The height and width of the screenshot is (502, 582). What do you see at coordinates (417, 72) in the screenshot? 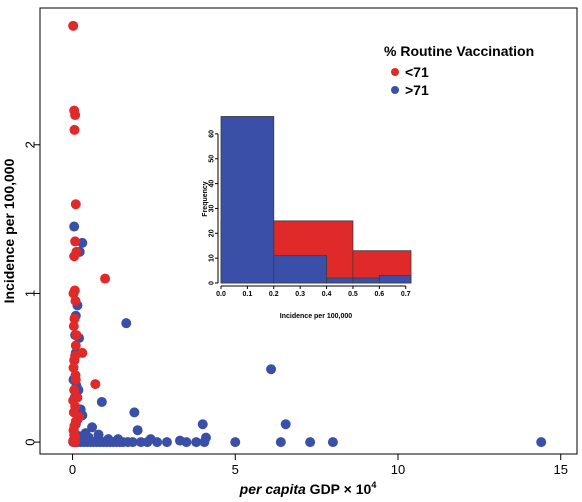
I see `legend-label-low: <71` at bounding box center [417, 72].